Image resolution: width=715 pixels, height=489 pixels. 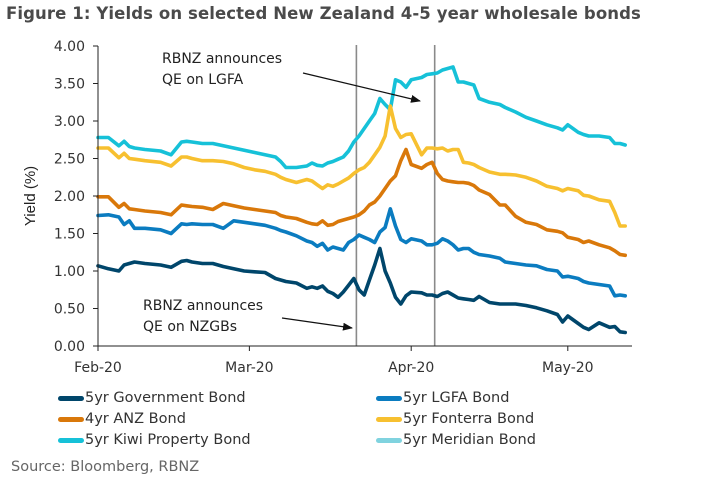 What do you see at coordinates (69, 197) in the screenshot?
I see `y-tick-label: 2.00` at bounding box center [69, 197].